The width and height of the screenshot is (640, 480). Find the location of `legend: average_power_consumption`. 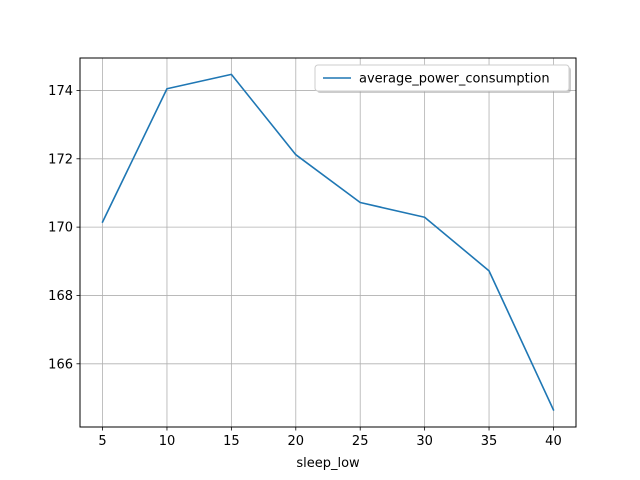

legend: average_power_consumption is located at coordinates (442, 78).